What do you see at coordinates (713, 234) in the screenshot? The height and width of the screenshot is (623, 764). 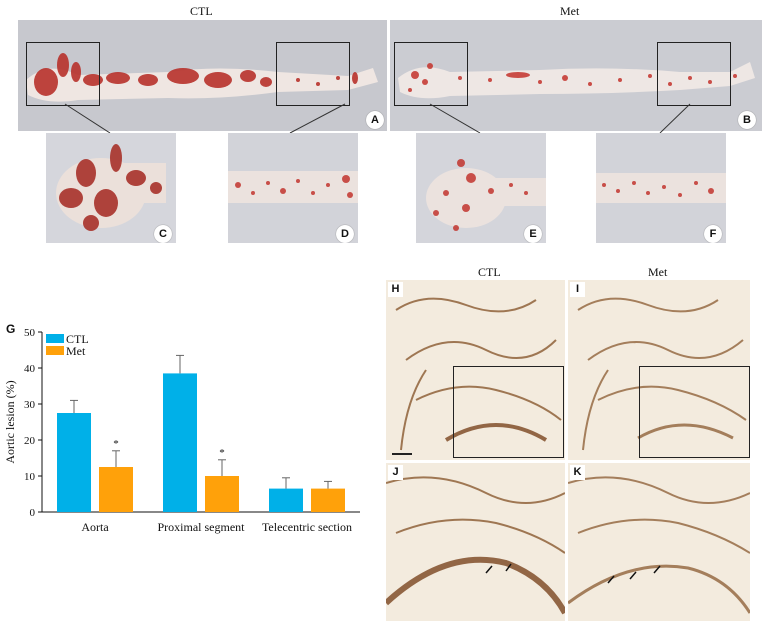 I see `panel-label-f: F` at bounding box center [713, 234].